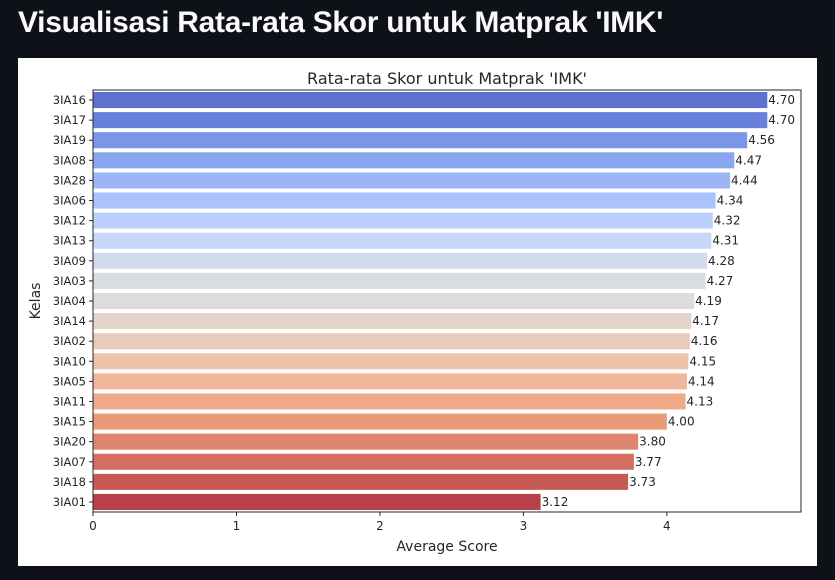  I want to click on bar-3ia04, so click(394, 301).